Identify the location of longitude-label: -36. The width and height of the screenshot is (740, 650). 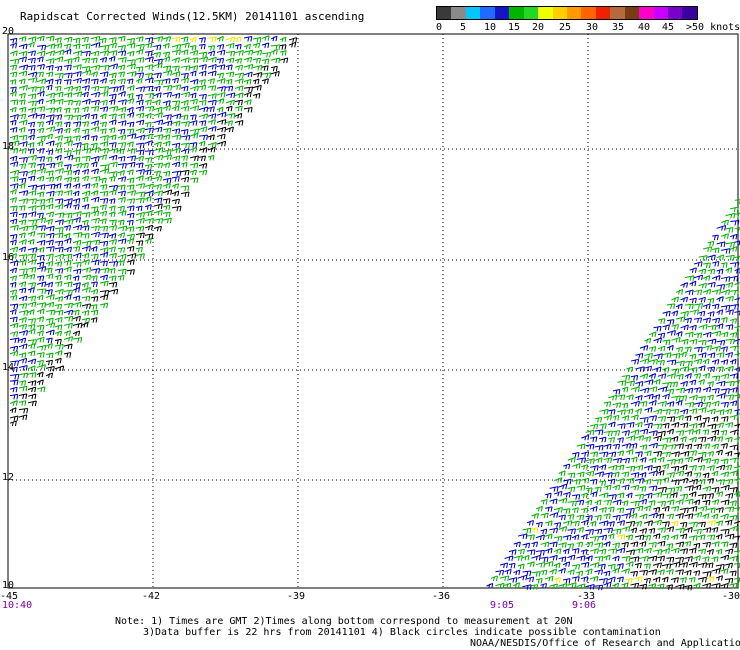
(441, 596).